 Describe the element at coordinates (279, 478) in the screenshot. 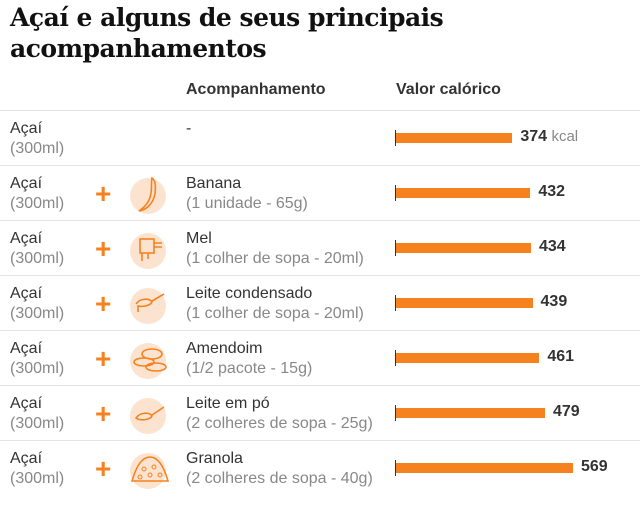

I see `item-qty: (2 colheres de sopa - 40g)` at that location.